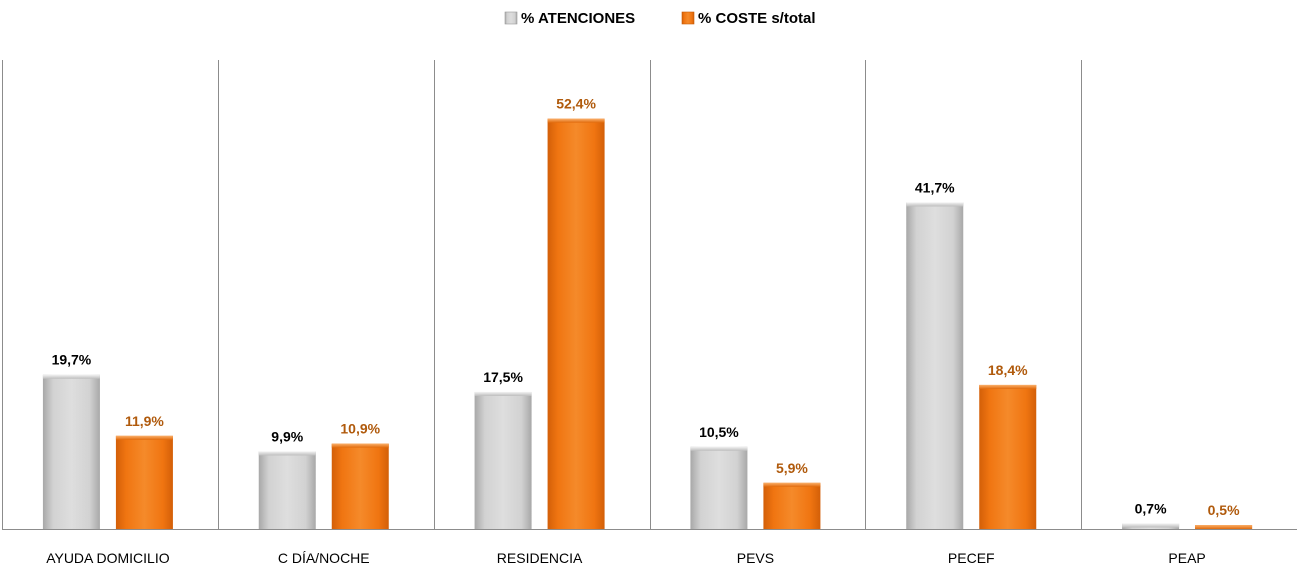 The height and width of the screenshot is (567, 1297). I want to click on legend-label-coste: % COSTE s/total, so click(757, 18).